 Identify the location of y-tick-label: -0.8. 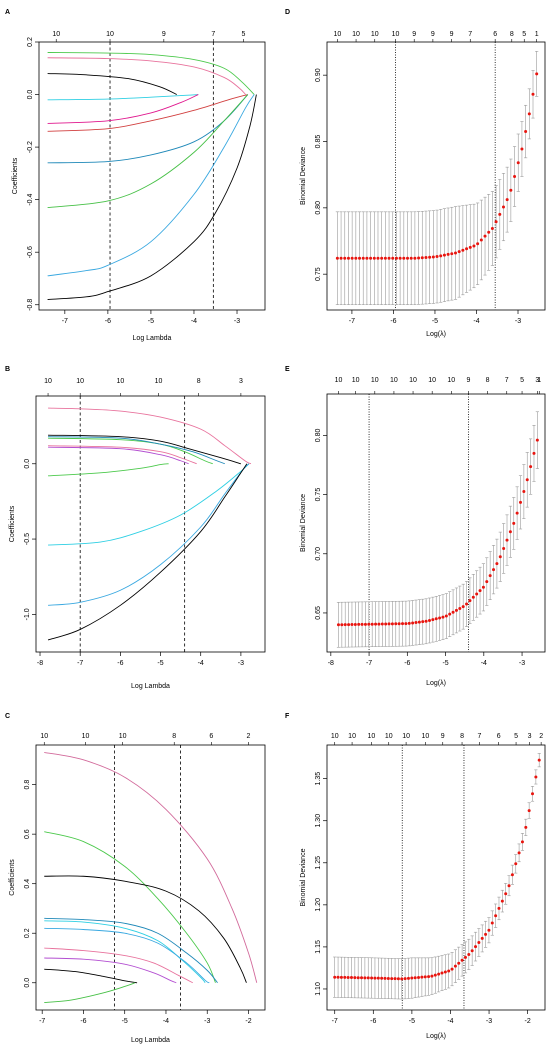
(30, 305).